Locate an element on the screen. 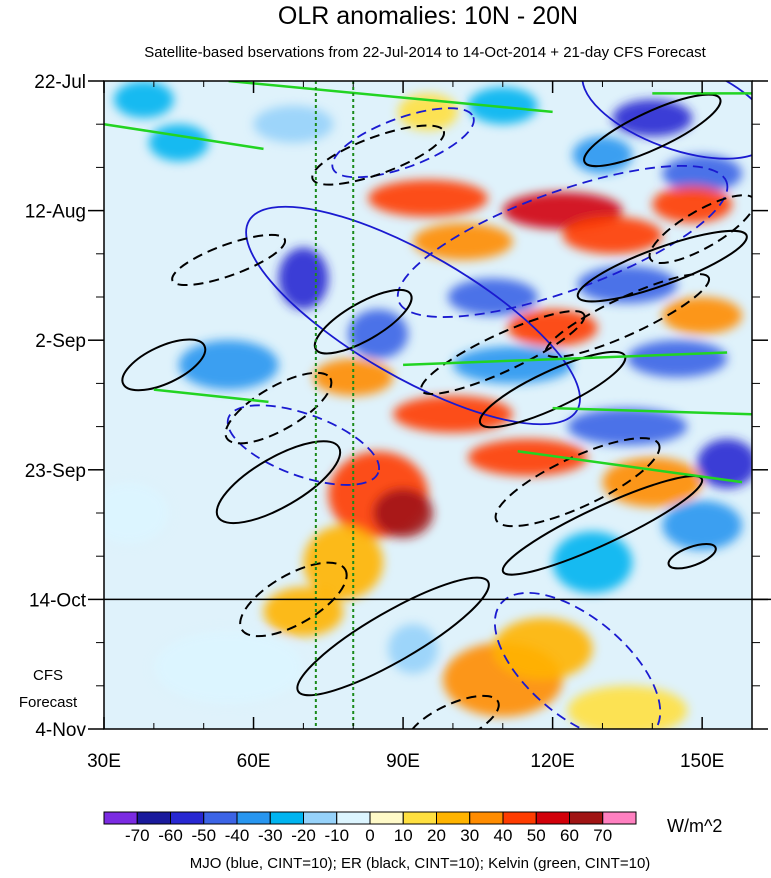 This screenshot has width=771, height=878. colorbar-label: 40 is located at coordinates (503, 835).